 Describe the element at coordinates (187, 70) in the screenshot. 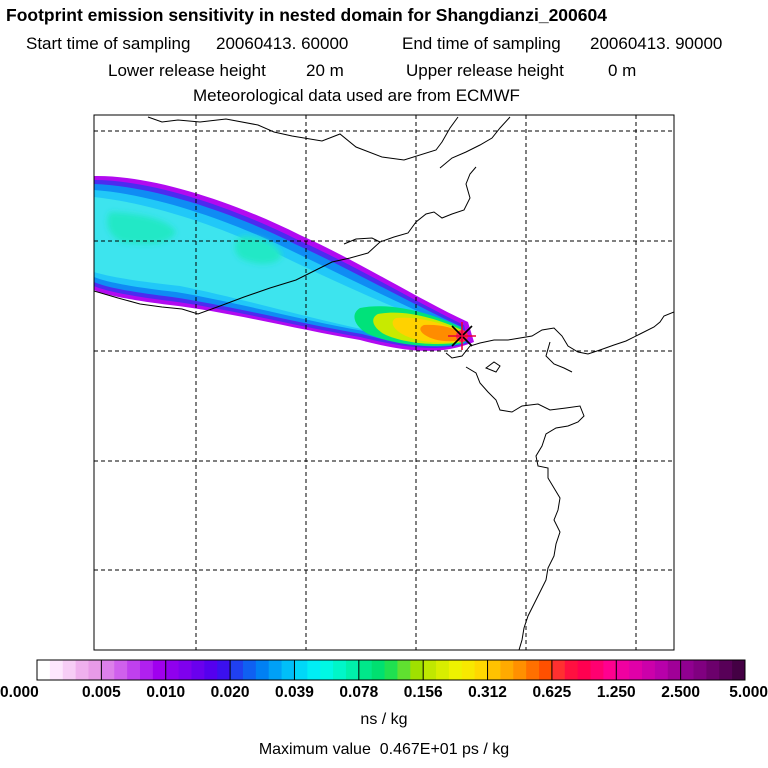

I see `lower-release-label: Lower release height` at that location.